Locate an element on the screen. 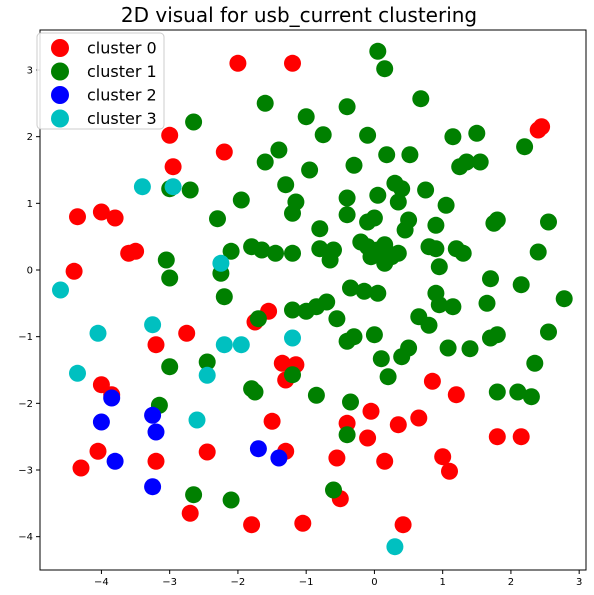 Image resolution: width=594 pixels, height=595 pixels. y-tick-label-6: 2 is located at coordinates (30, 137).